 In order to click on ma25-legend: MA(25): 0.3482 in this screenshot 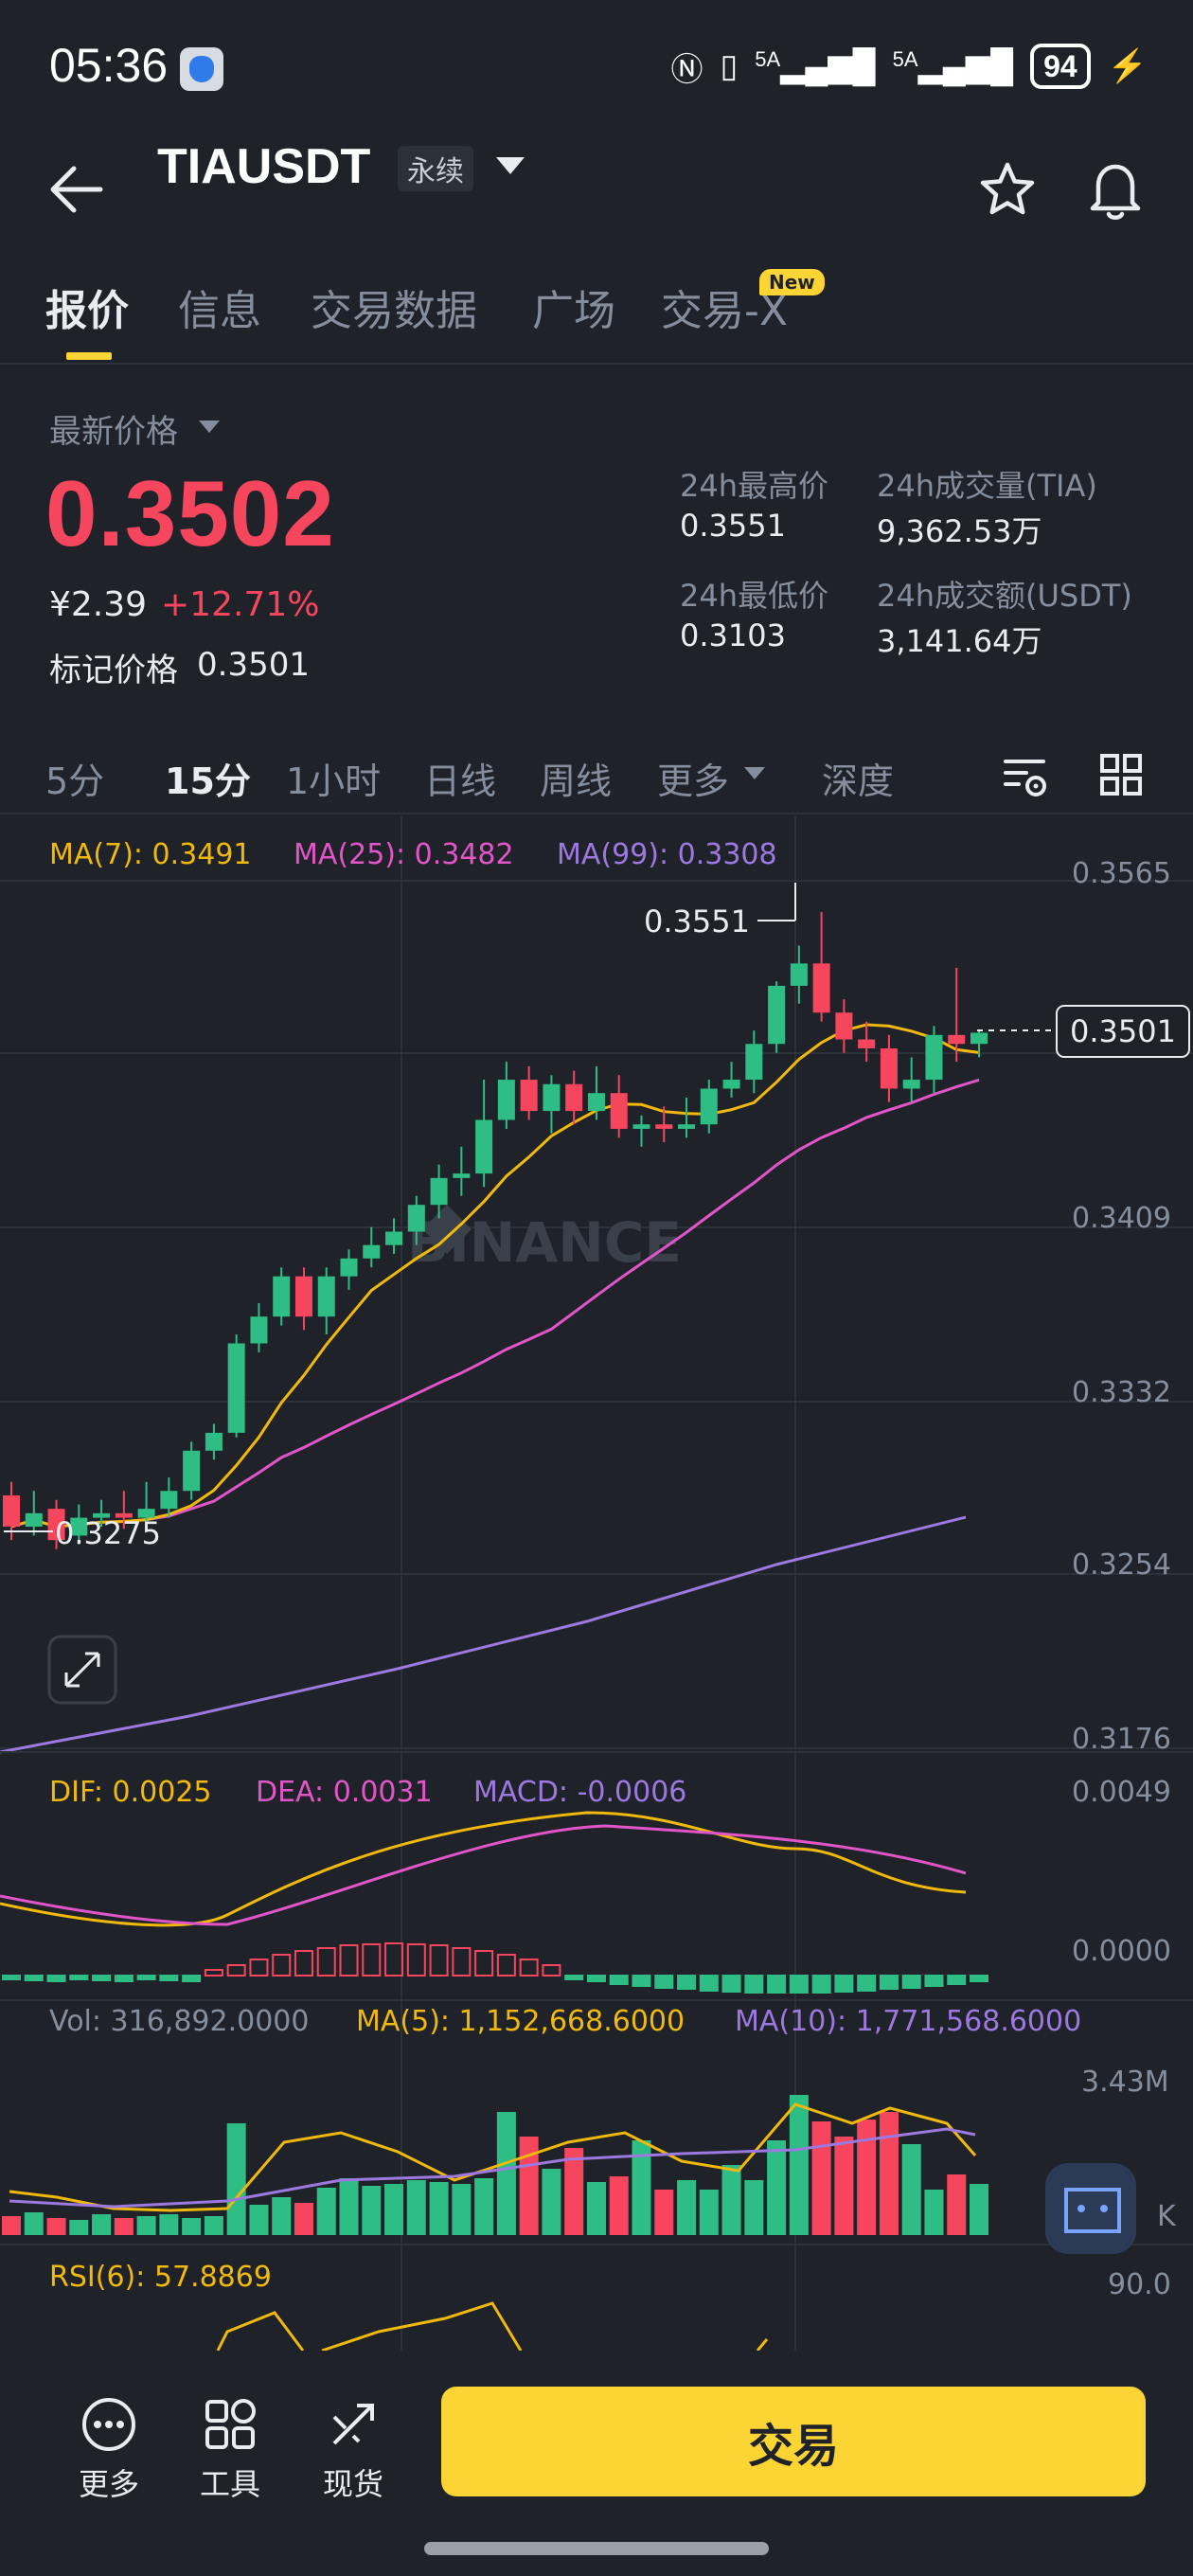, I will do `click(404, 854)`.